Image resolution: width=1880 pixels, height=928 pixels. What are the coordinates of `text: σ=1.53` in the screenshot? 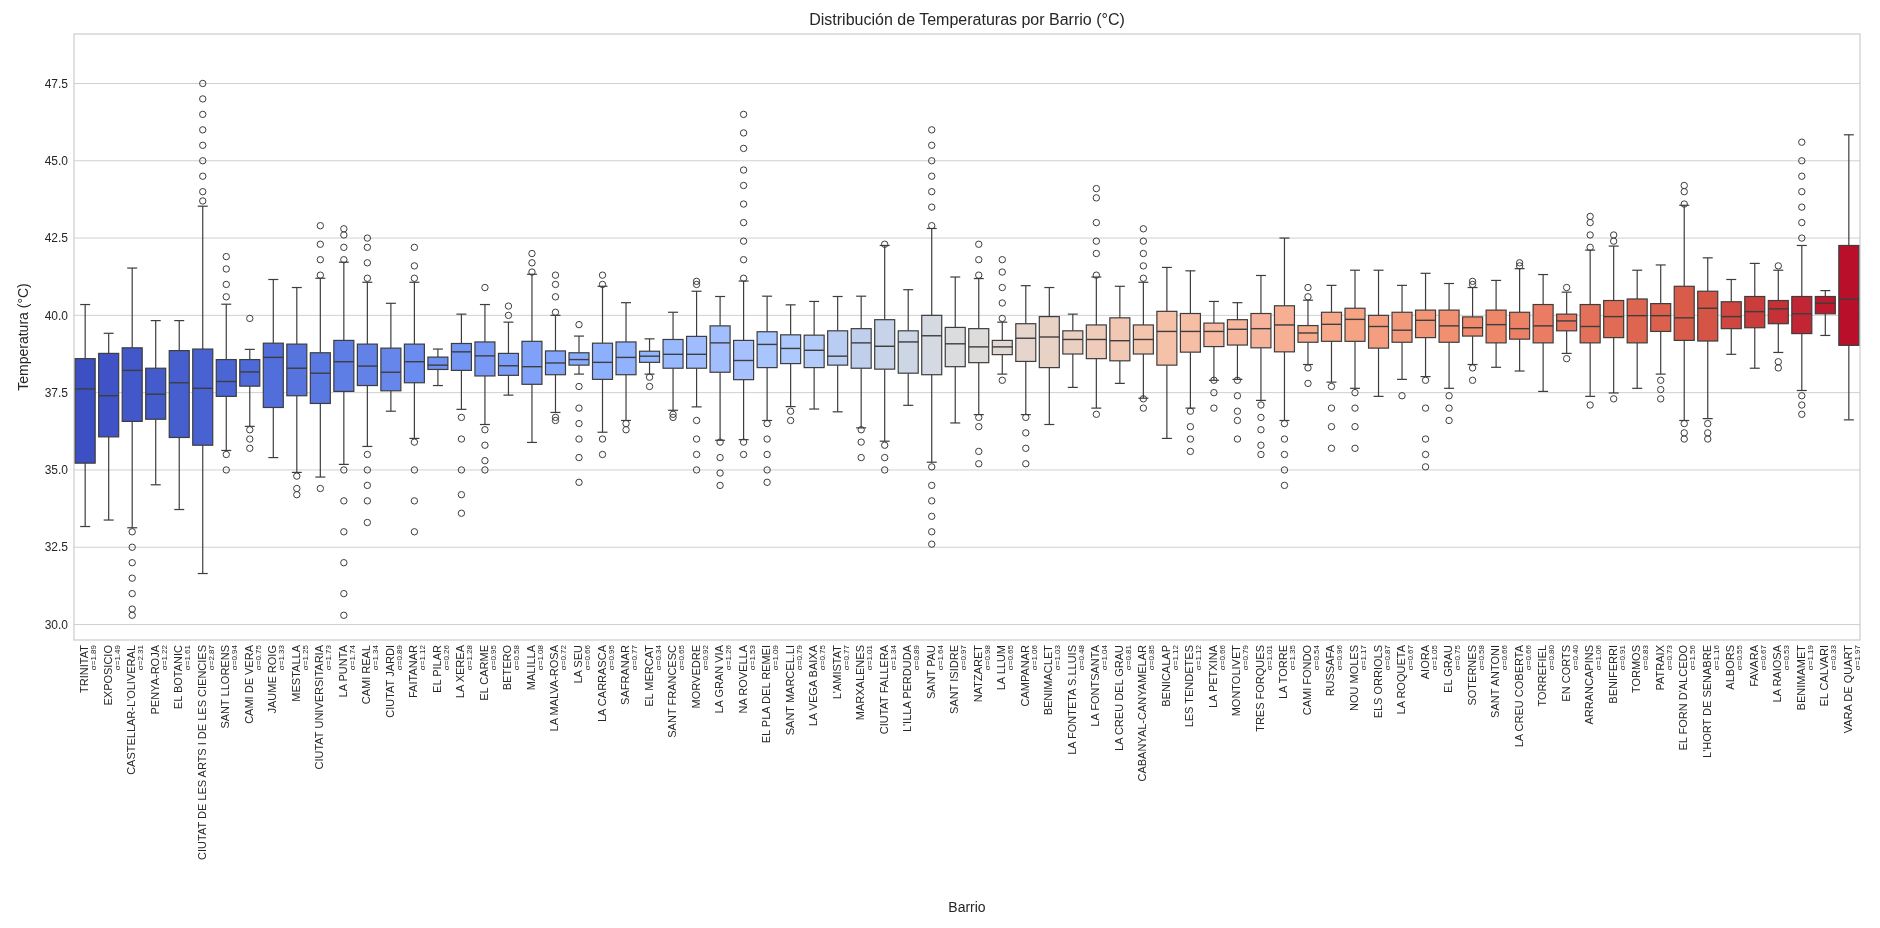 It's located at (752, 657).